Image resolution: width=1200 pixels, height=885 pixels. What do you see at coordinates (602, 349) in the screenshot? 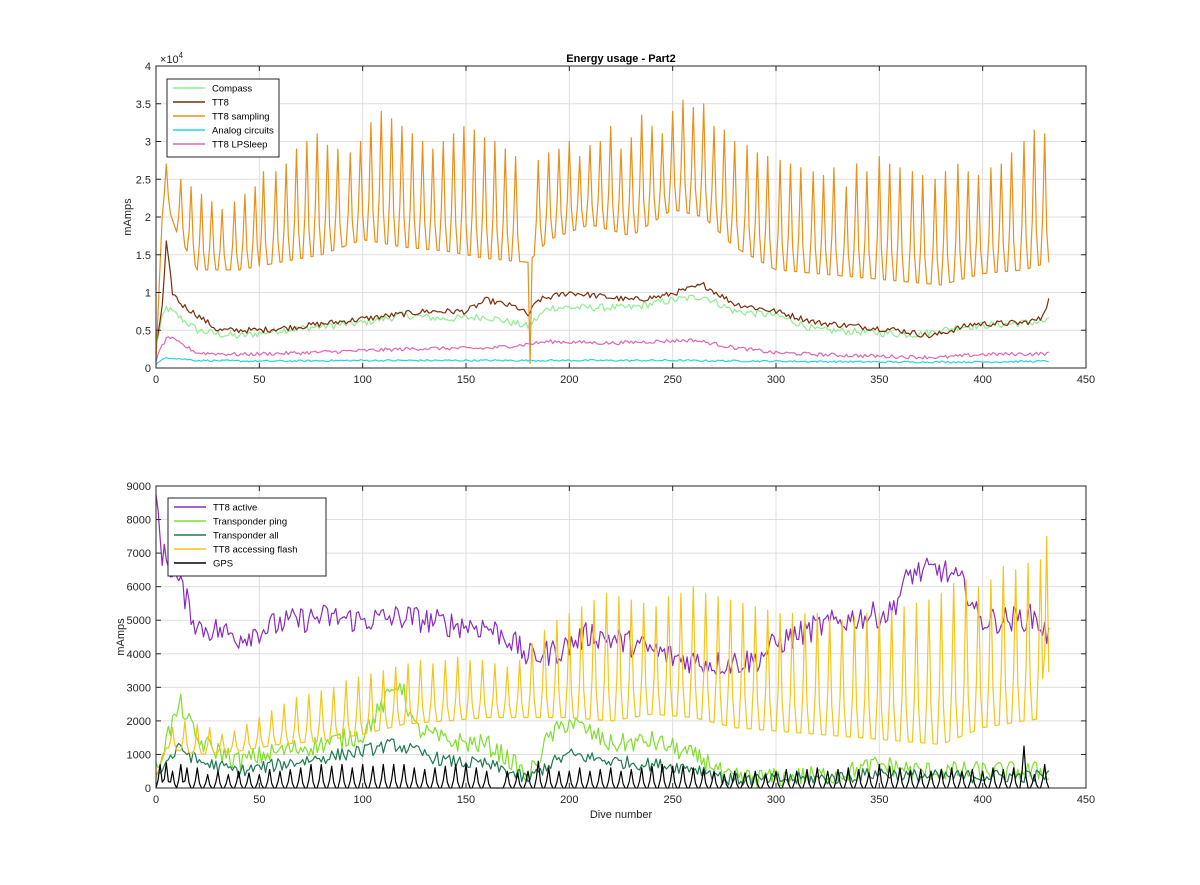
I see `series-line-tt8-lpsleep` at bounding box center [602, 349].